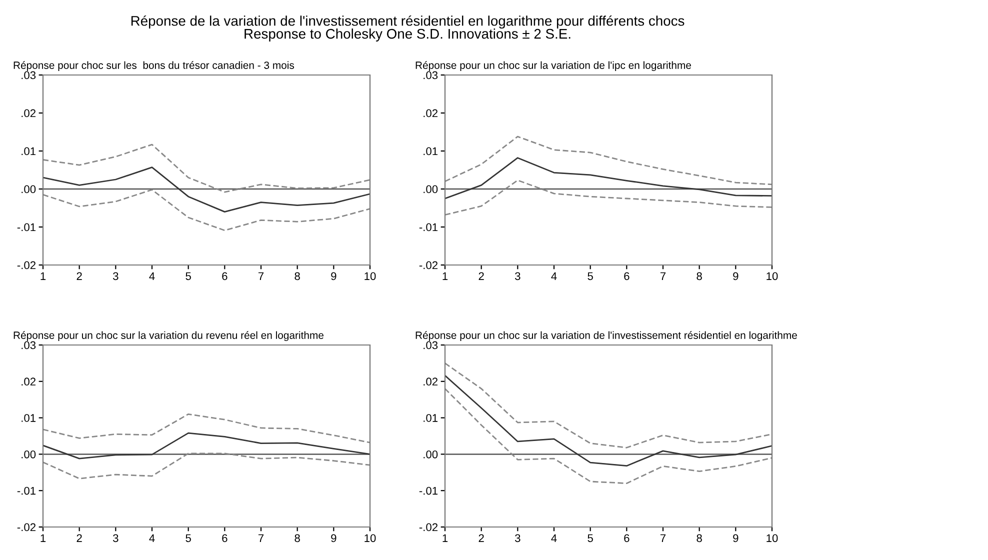  I want to click on text: Réponse de la variation de l'investissement résidentiel en logarithme pour différents chocs, so click(407, 22).